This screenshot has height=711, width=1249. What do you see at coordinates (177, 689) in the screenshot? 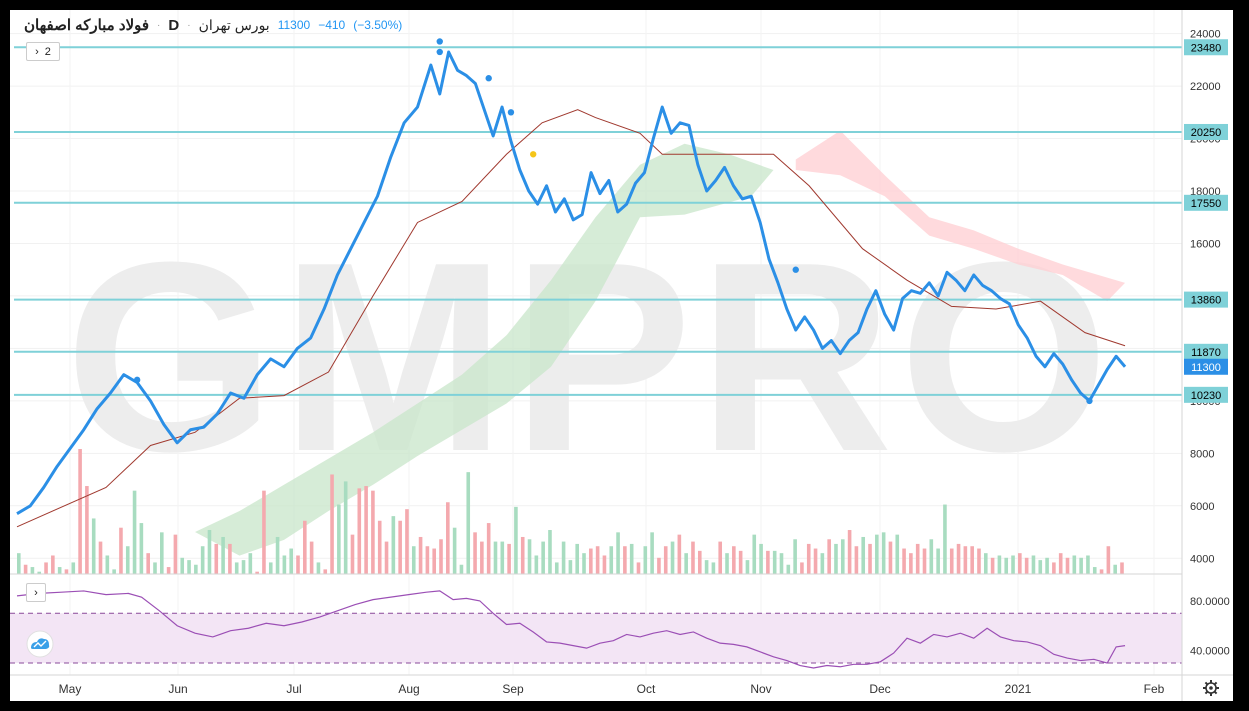
I see `x-tick-label: Jun` at bounding box center [177, 689].